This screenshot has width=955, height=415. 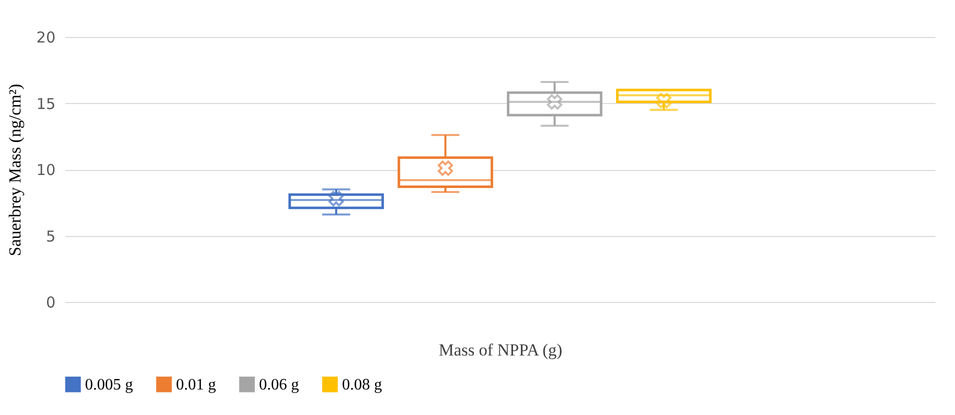 I want to click on x-axis-title: Mass of NPPA (g), so click(x=500, y=350).